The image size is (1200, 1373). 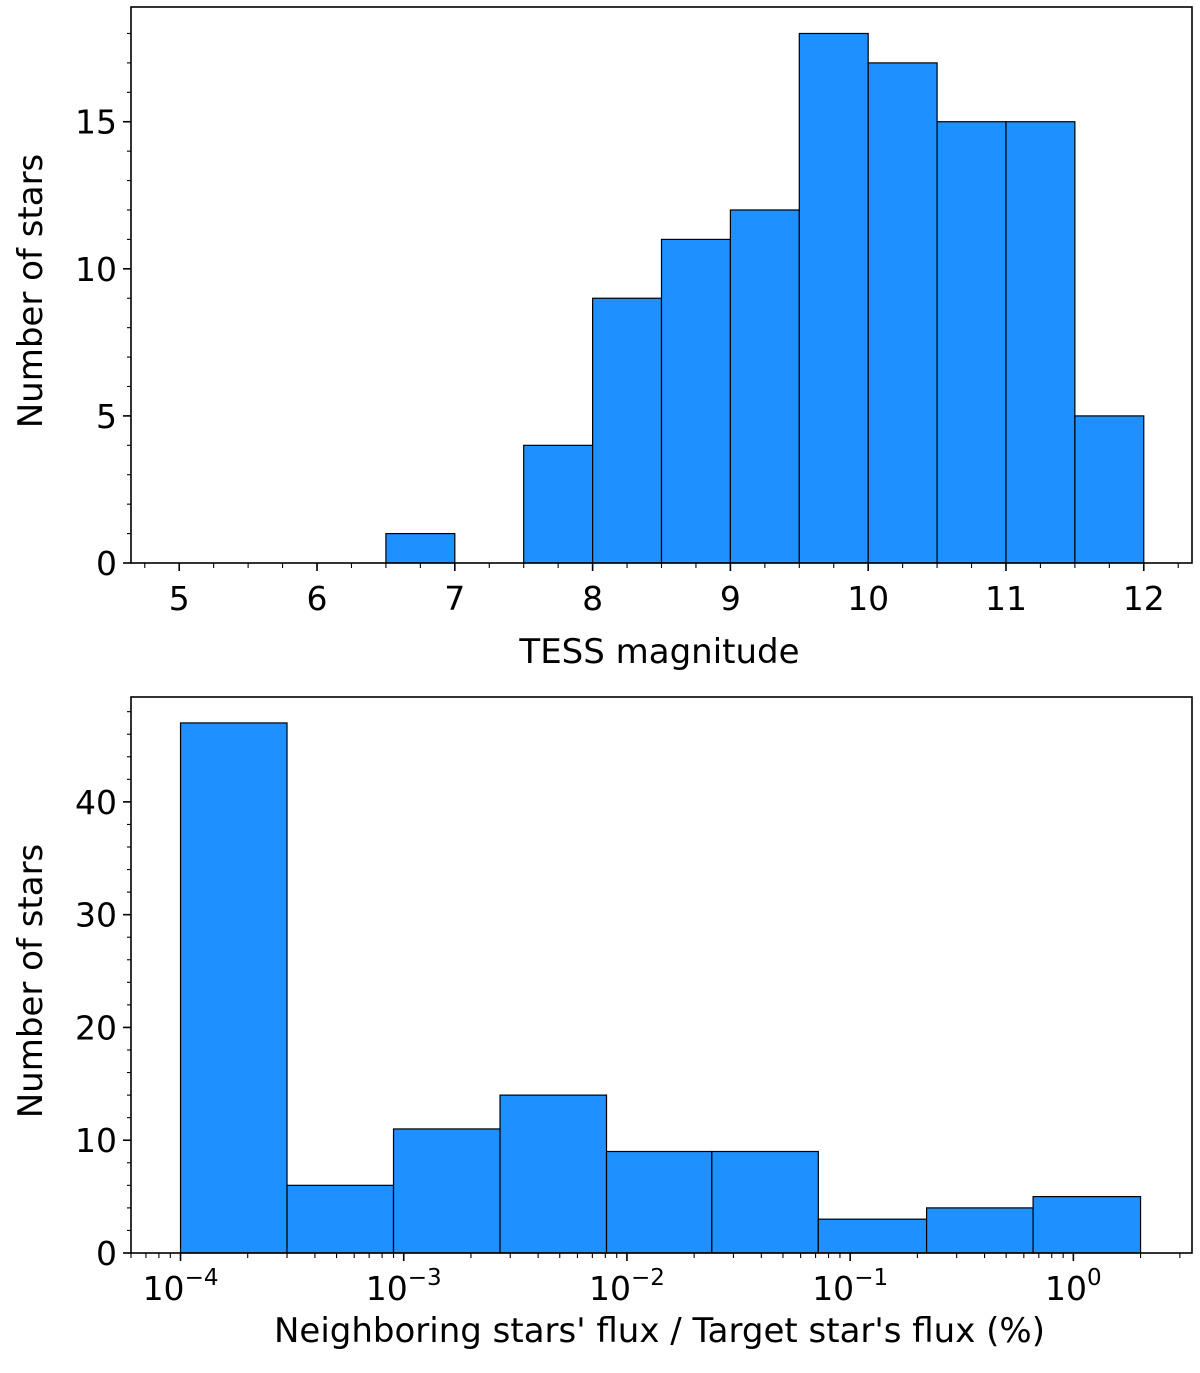 I want to click on p0-x-axis-label: TESS magnitude, so click(x=658, y=652).